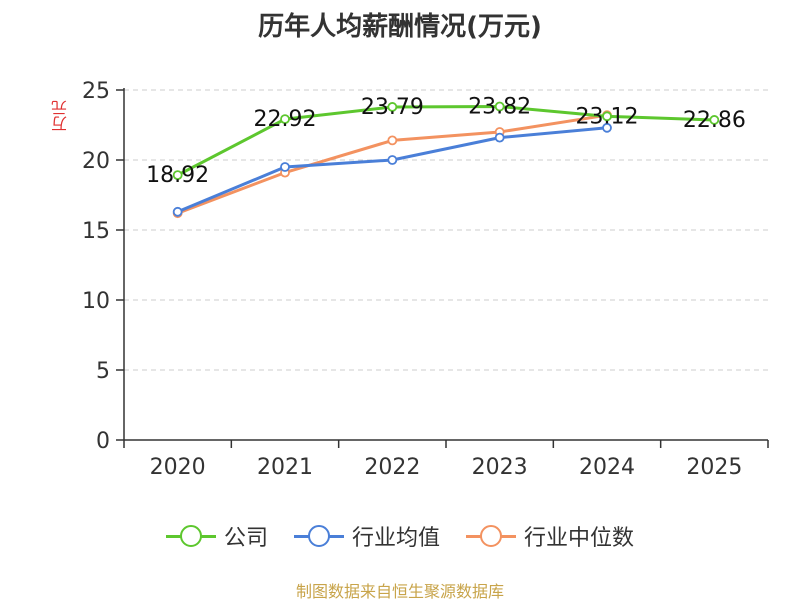 This screenshot has width=800, height=602. I want to click on legend-item-company: 公司, so click(216, 536).